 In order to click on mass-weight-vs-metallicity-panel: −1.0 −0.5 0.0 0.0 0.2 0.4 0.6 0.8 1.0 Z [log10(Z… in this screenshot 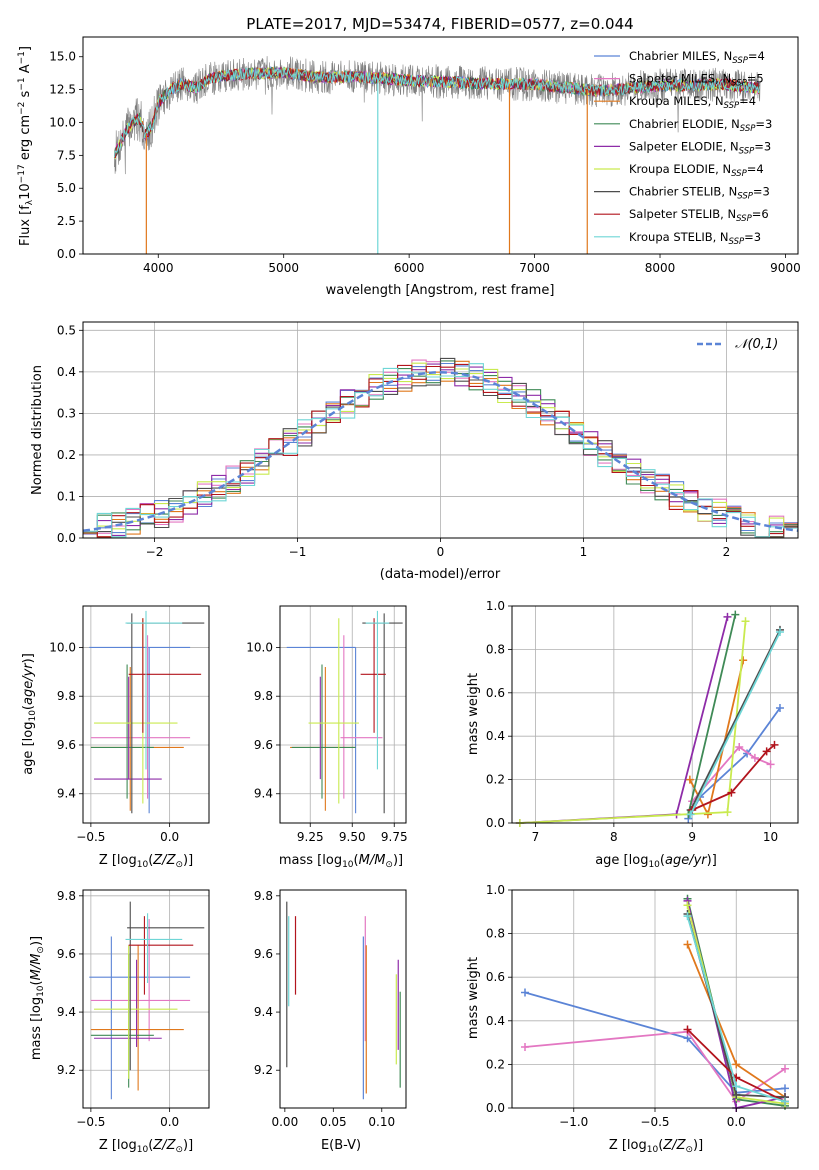, I will do `click(632, 1019)`.